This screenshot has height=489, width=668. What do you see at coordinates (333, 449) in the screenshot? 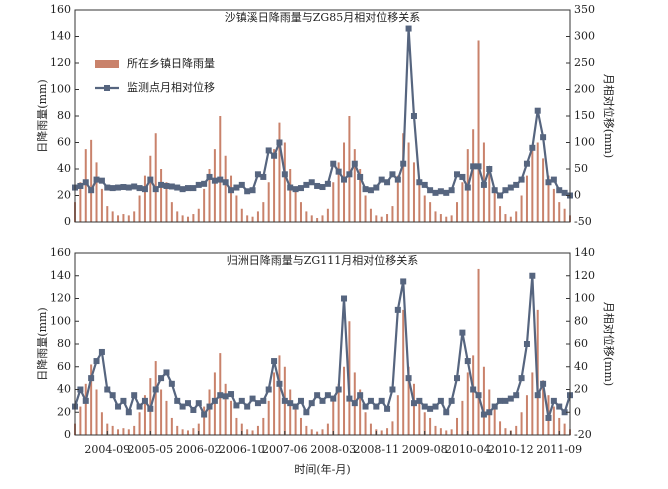
I see `x-tick-label: 2008-03` at bounding box center [333, 449].